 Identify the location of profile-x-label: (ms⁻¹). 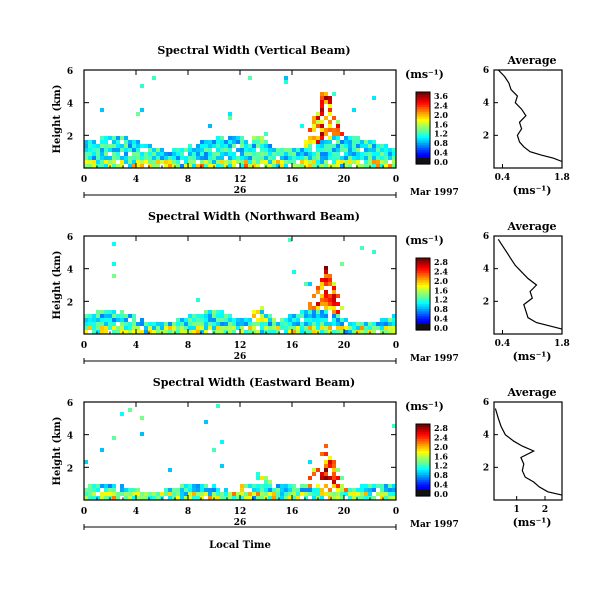
(532, 190).